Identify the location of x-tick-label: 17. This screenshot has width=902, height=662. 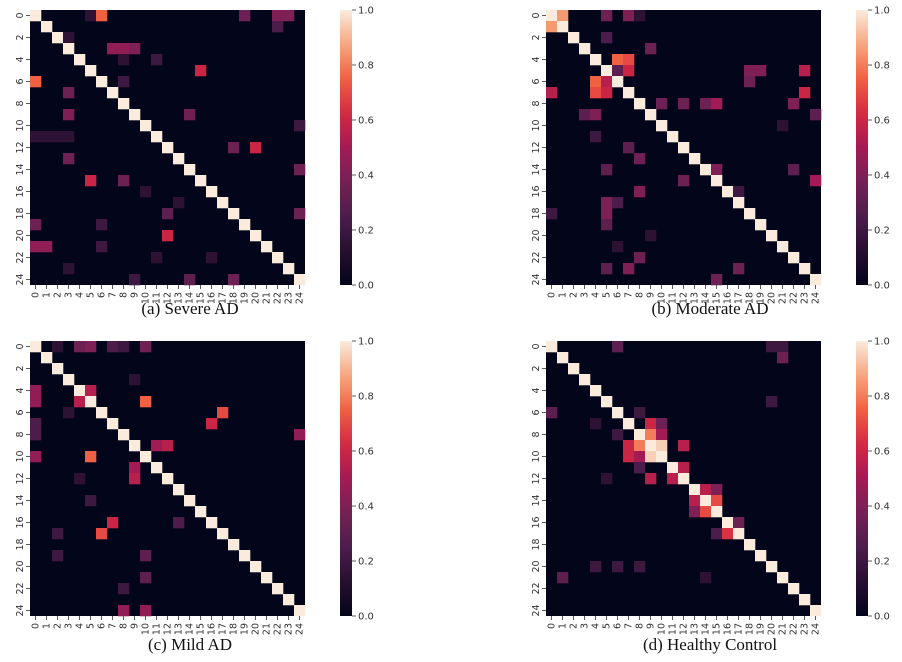
(223, 629).